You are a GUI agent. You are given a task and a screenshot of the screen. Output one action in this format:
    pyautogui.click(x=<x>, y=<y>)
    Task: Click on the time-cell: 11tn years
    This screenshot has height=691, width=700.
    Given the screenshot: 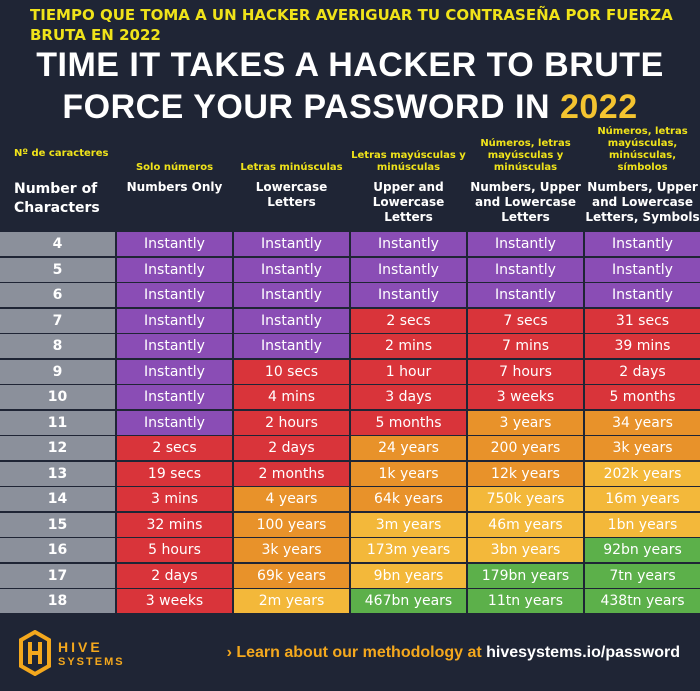 What is the action you would take?
    pyautogui.click(x=525, y=601)
    